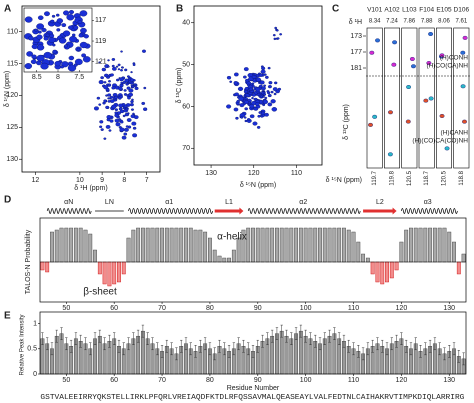 This screenshot has width=474, height=403. What do you see at coordinates (444, 10) in the screenshot?
I see `residue-label: E105` at bounding box center [444, 10].